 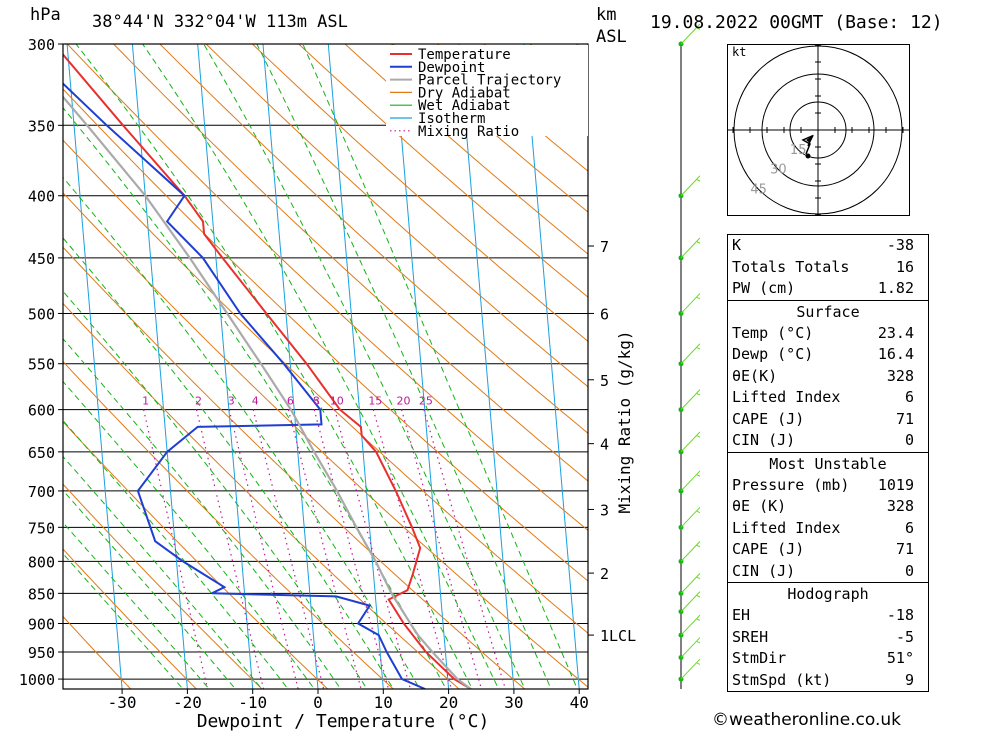 What do you see at coordinates (604, 247) in the screenshot?
I see `km-tick-label: 7` at bounding box center [604, 247].